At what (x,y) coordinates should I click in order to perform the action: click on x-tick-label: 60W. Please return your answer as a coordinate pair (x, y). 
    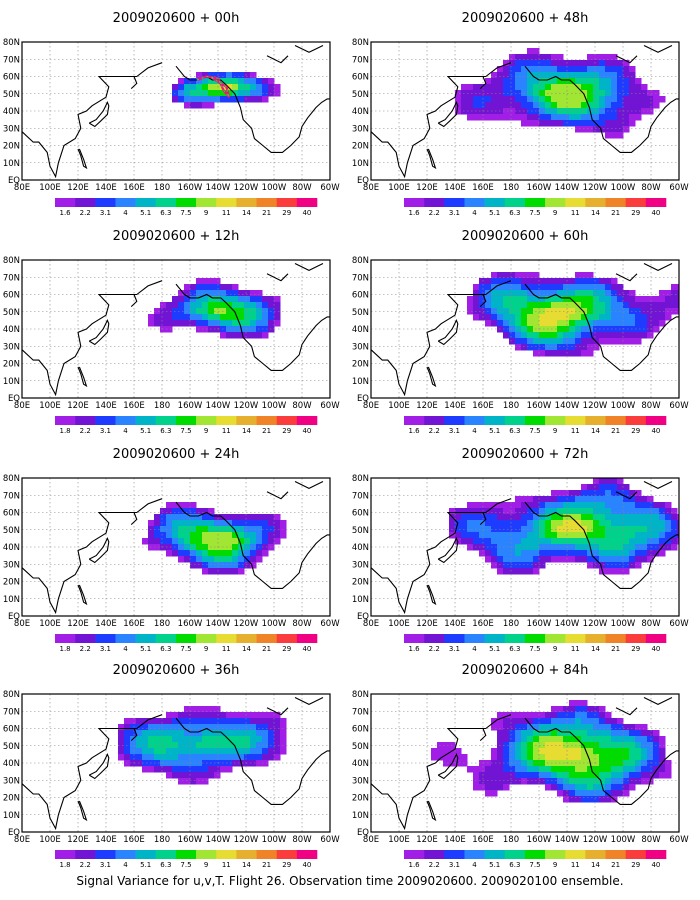
    Looking at the image, I should click on (679, 188).